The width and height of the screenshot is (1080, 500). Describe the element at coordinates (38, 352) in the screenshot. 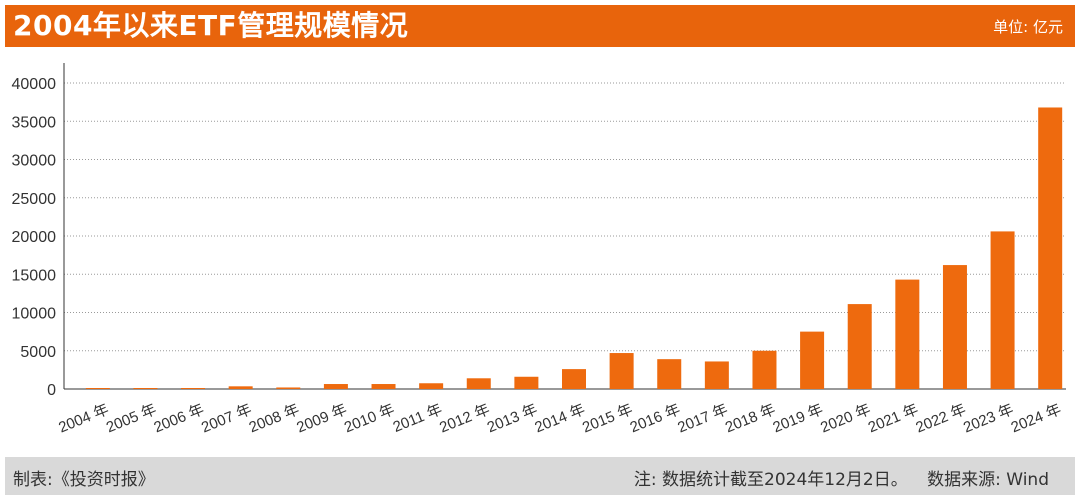

I see `y-tick-label: 5000` at that location.